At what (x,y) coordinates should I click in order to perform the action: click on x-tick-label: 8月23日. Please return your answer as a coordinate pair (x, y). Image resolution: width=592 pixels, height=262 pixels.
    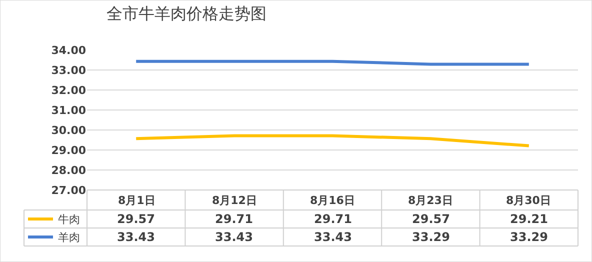
    Looking at the image, I should click on (430, 200).